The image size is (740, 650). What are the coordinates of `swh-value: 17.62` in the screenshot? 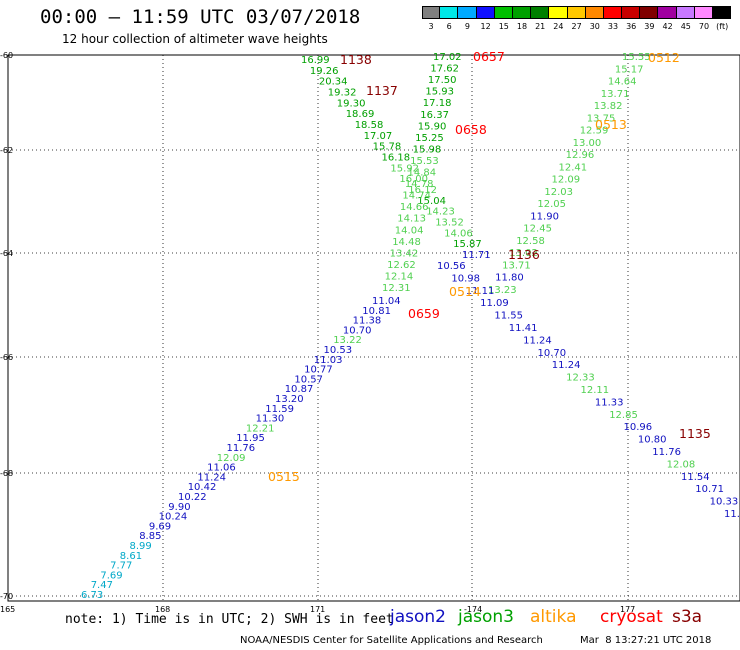 It's located at (444, 69).